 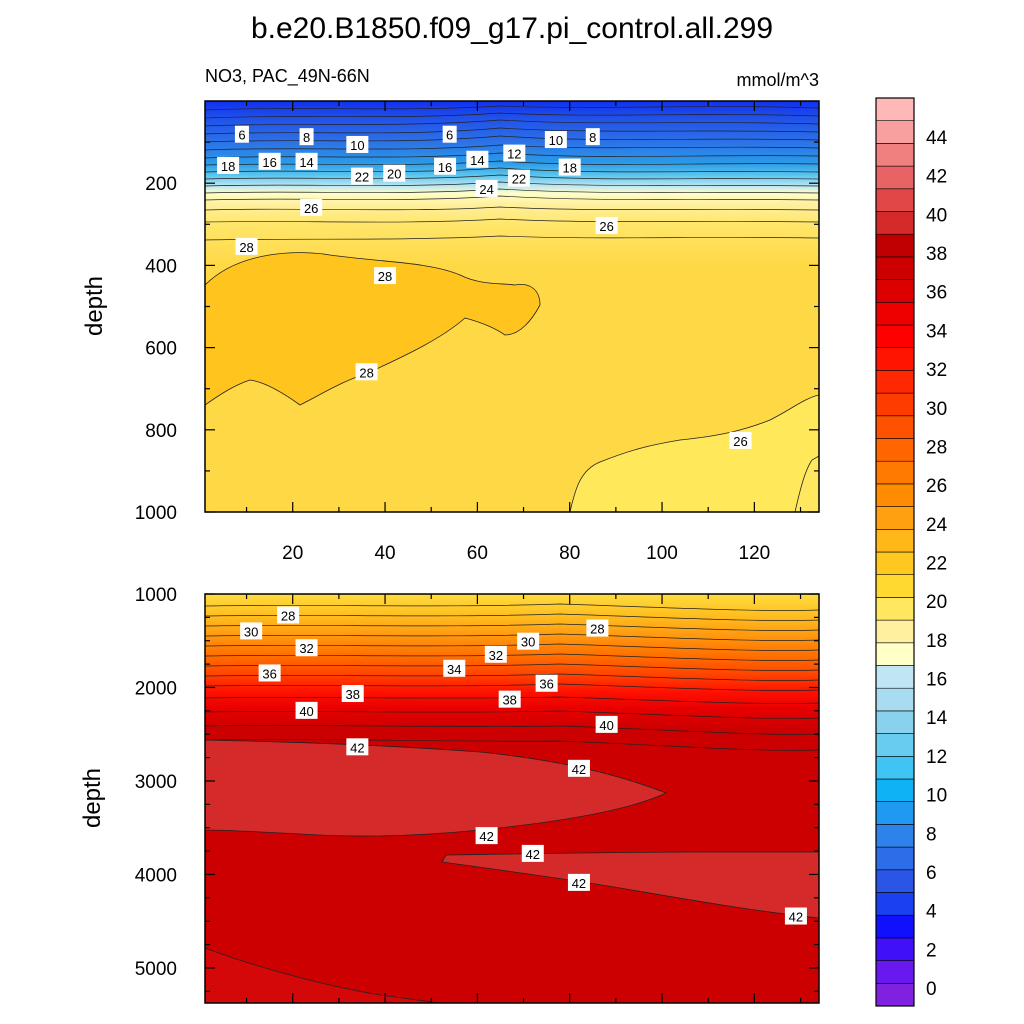 I want to click on contour-label: 40, so click(x=306, y=710).